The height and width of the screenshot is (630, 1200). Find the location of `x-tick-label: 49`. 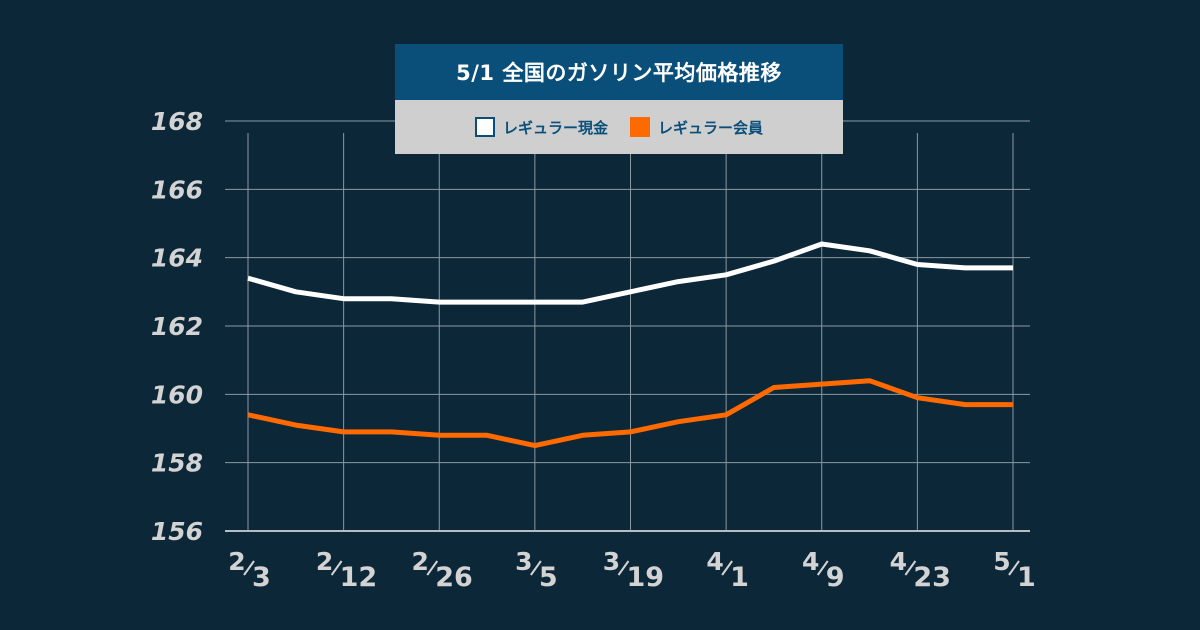

x-tick-label: 49 is located at coordinates (823, 570).